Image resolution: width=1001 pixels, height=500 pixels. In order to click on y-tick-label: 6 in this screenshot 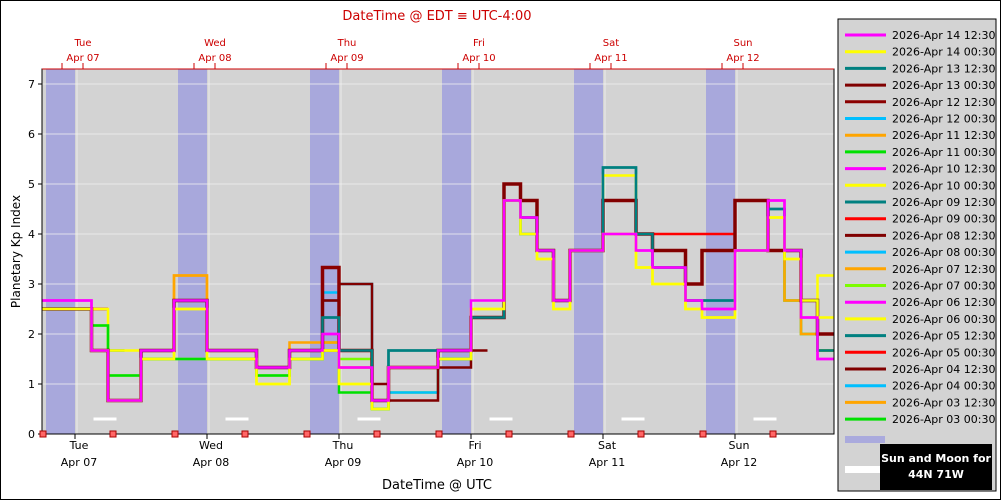, I will do `click(31, 134)`.